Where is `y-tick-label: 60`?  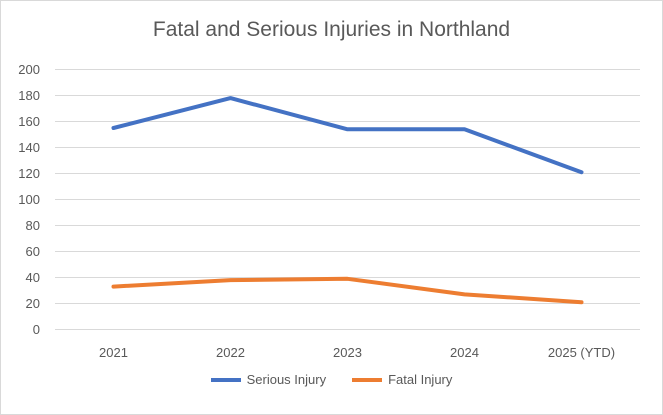
y-tick-label: 60 is located at coordinates (33, 251).